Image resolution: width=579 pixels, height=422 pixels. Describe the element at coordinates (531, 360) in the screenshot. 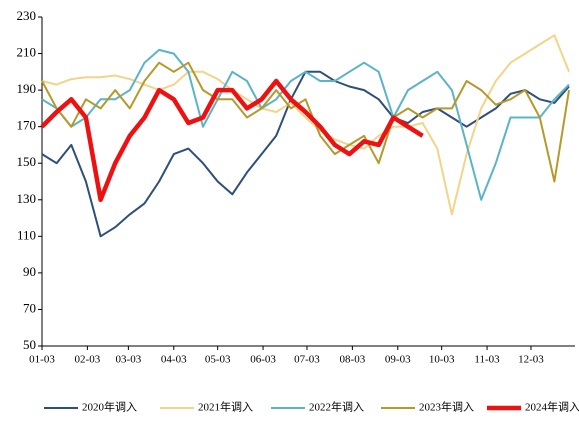

I see `x-tick-label: 12-03` at that location.